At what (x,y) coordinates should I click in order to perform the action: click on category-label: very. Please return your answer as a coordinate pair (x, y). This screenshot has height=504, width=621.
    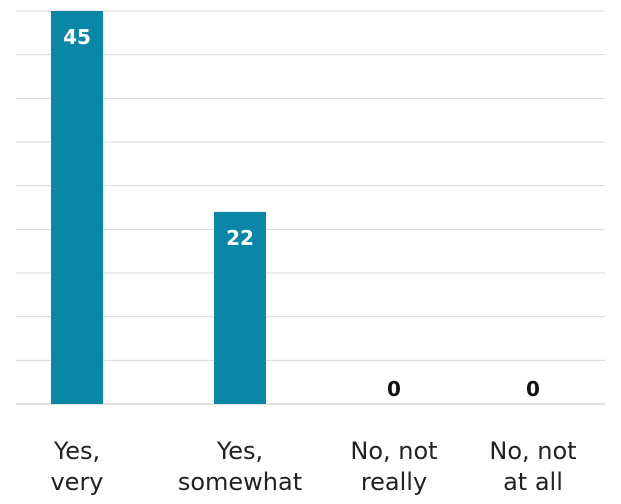
    Looking at the image, I should click on (76, 482).